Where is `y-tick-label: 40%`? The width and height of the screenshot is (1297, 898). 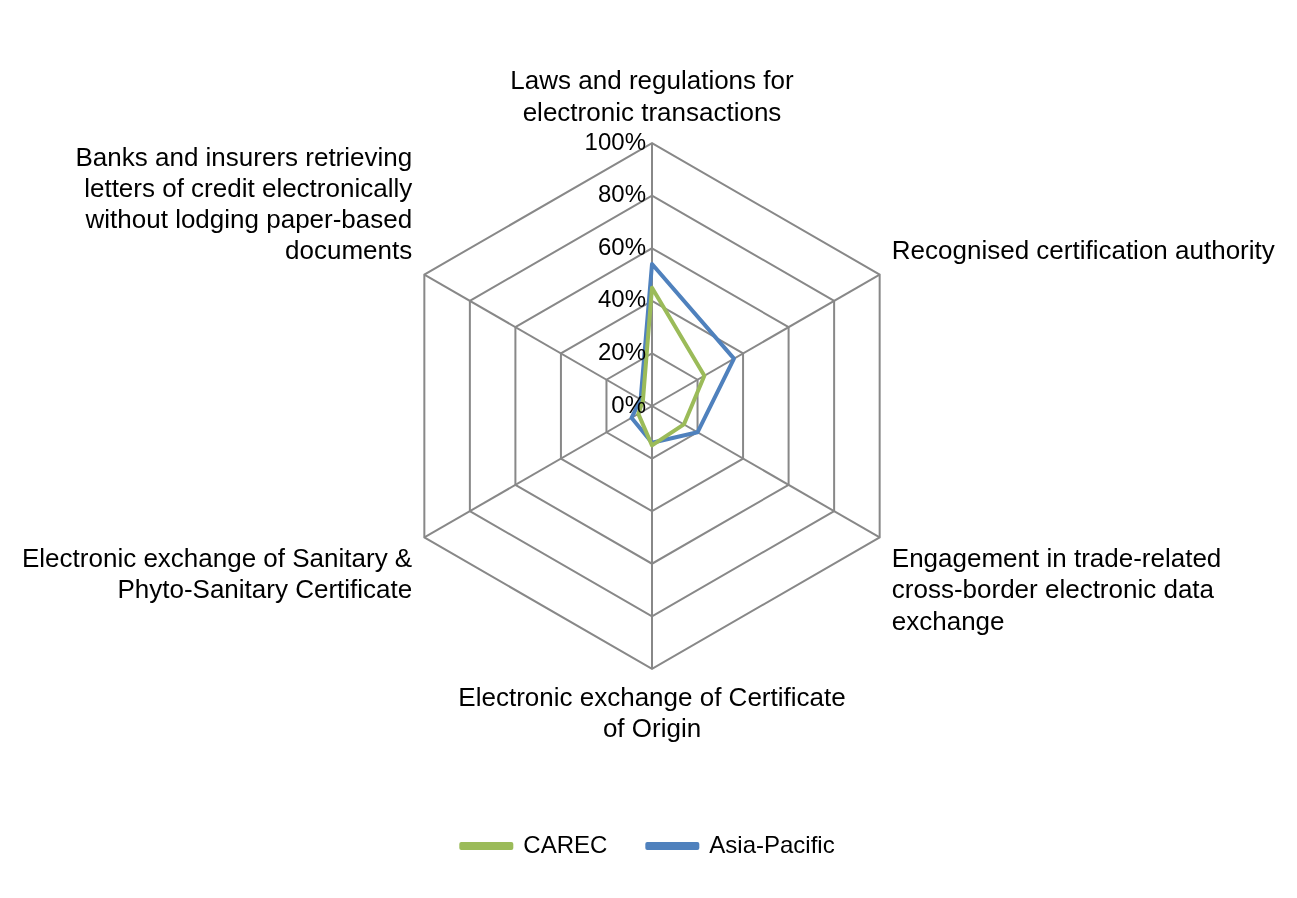
y-tick-label: 40% is located at coordinates (621, 299).